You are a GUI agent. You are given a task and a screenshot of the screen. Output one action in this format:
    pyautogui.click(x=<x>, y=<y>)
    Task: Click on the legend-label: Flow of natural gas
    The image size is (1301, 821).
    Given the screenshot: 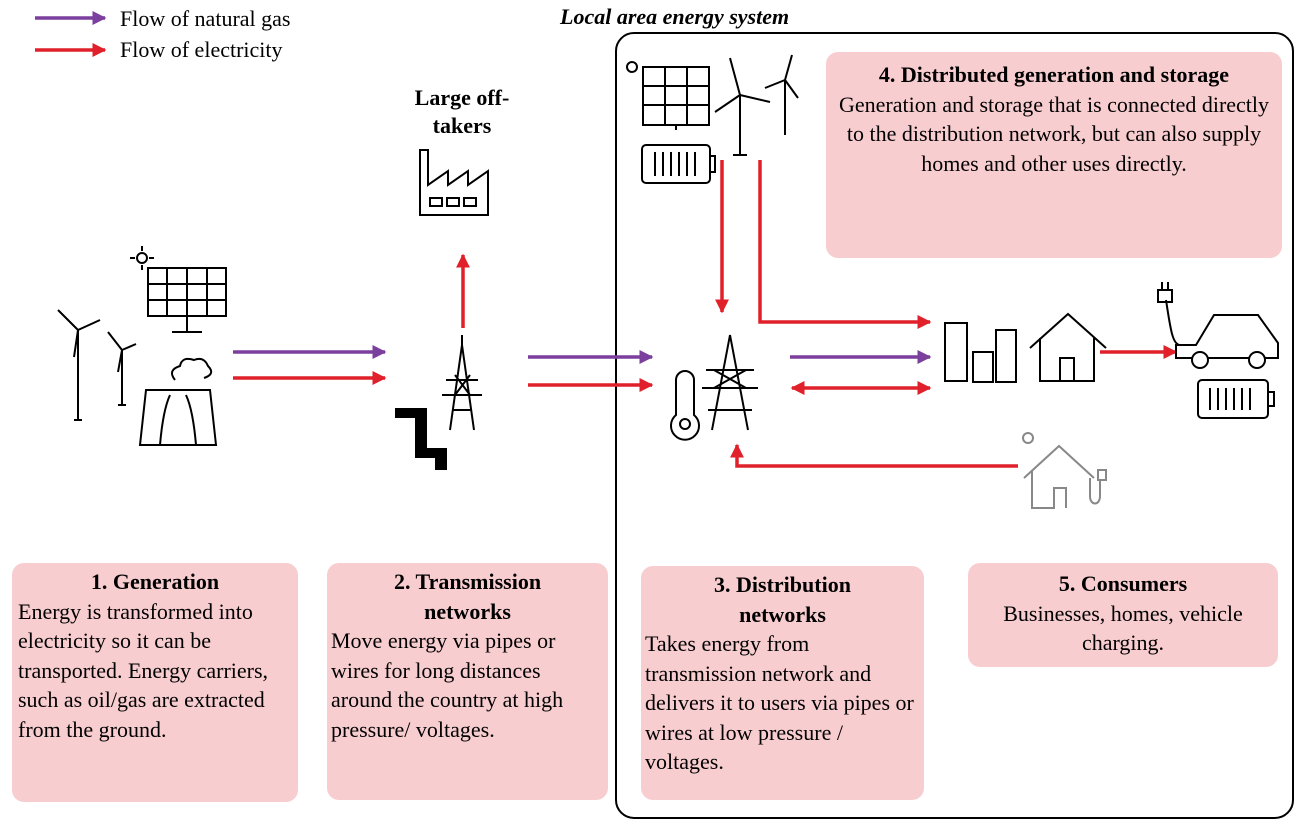 What is the action you would take?
    pyautogui.click(x=205, y=18)
    